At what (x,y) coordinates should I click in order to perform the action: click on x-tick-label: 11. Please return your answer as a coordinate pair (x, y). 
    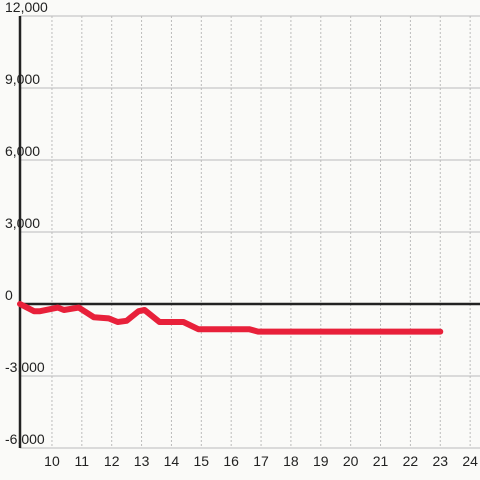
    Looking at the image, I should click on (82, 461).